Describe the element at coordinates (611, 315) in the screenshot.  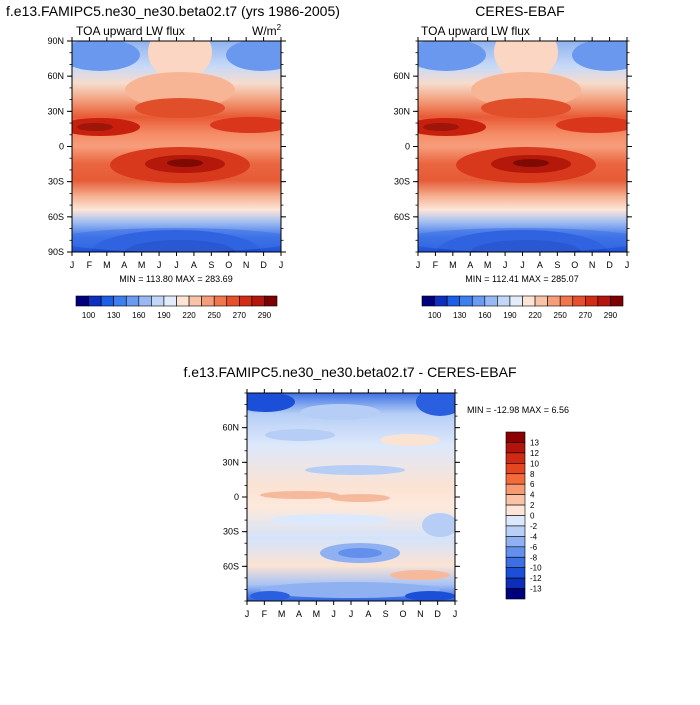
I see `panel-obs-colorbar-label: 290` at that location.